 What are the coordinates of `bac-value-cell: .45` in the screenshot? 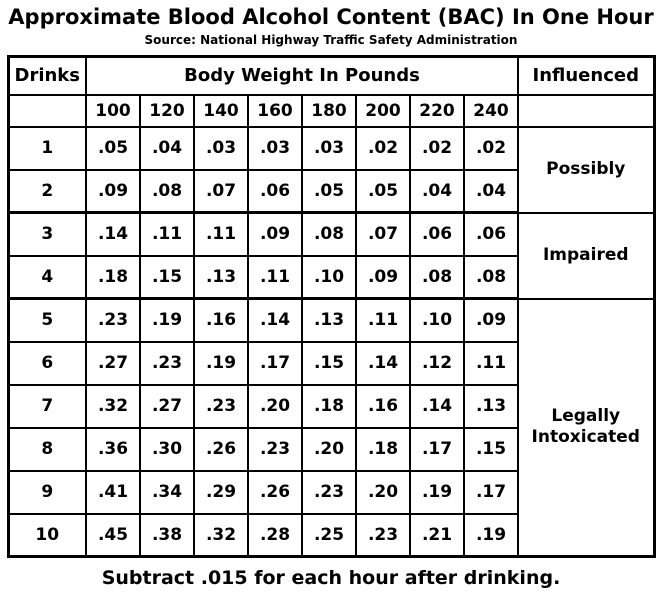 It's located at (113, 535).